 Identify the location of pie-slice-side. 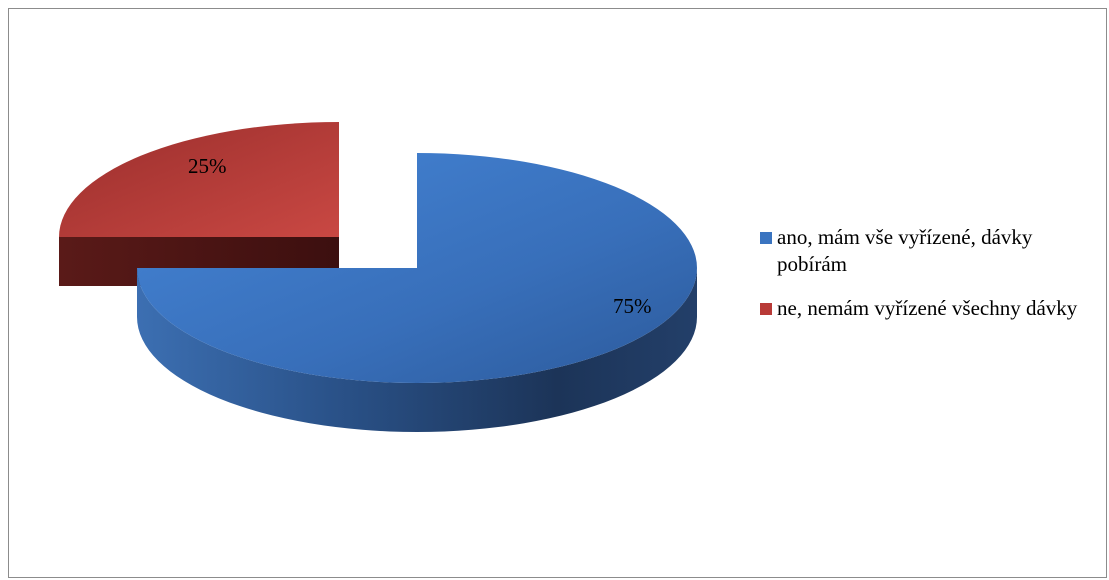
(417, 350).